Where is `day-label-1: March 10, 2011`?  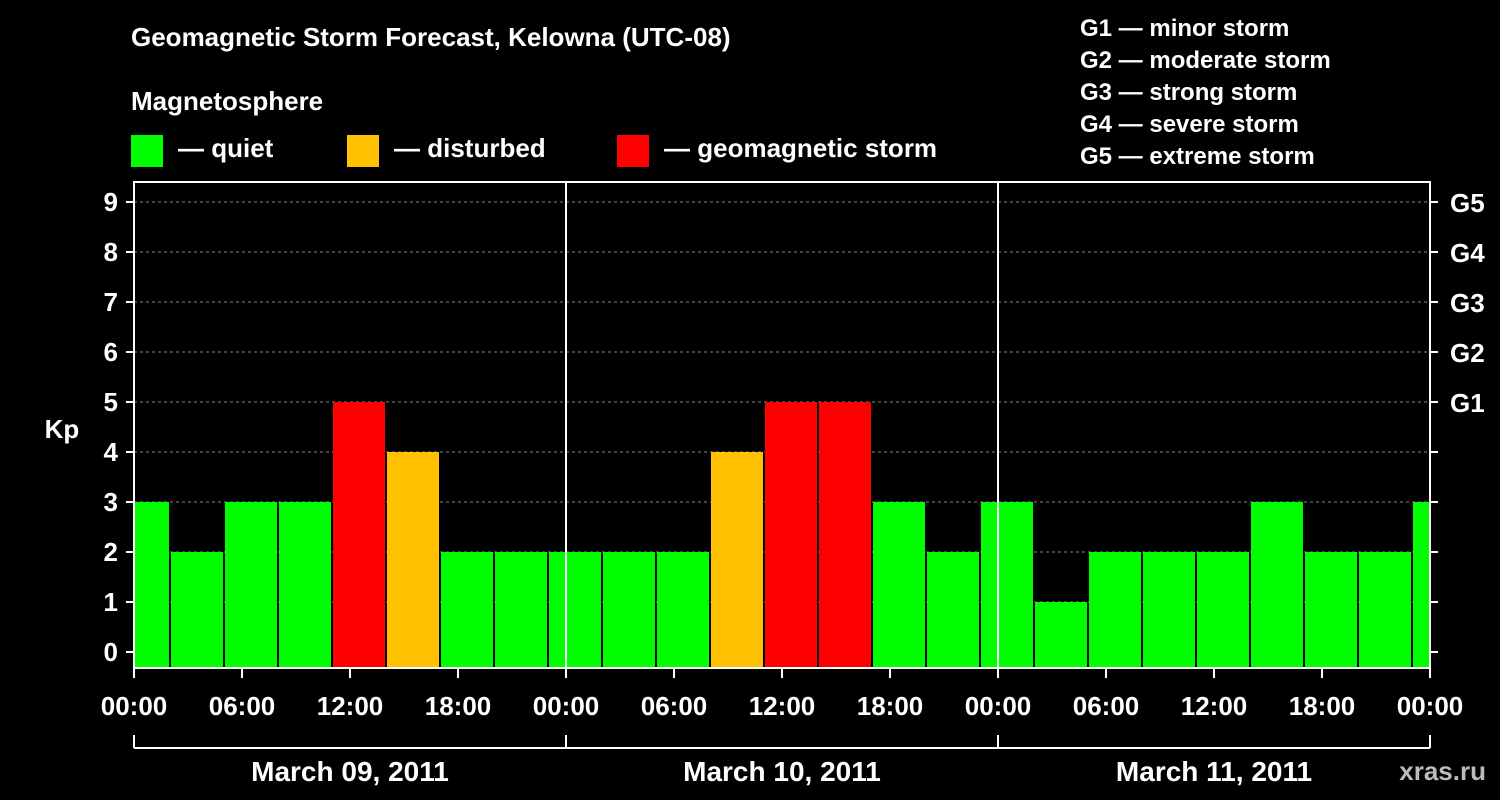
day-label-1: March 10, 2011 is located at coordinates (782, 771).